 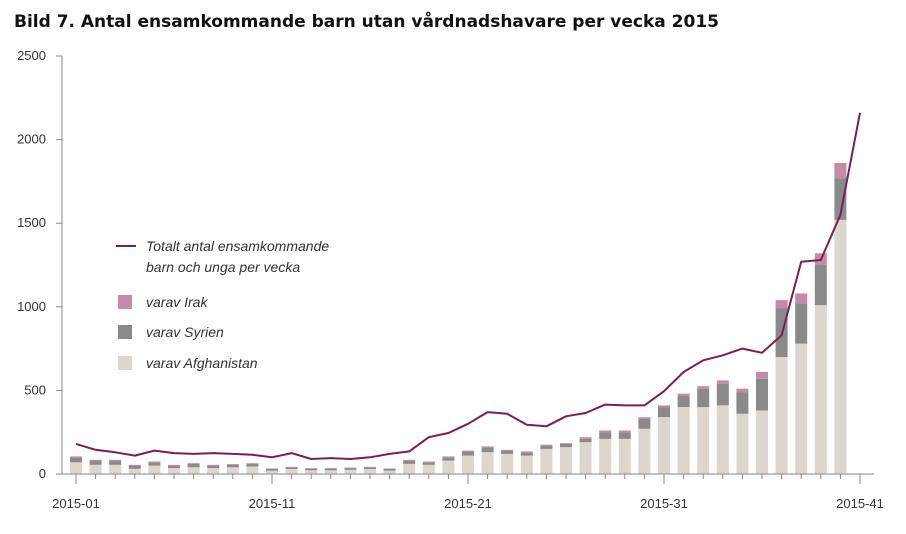 I want to click on legend-label-afghanistan: varav Afghanistan, so click(x=202, y=363).